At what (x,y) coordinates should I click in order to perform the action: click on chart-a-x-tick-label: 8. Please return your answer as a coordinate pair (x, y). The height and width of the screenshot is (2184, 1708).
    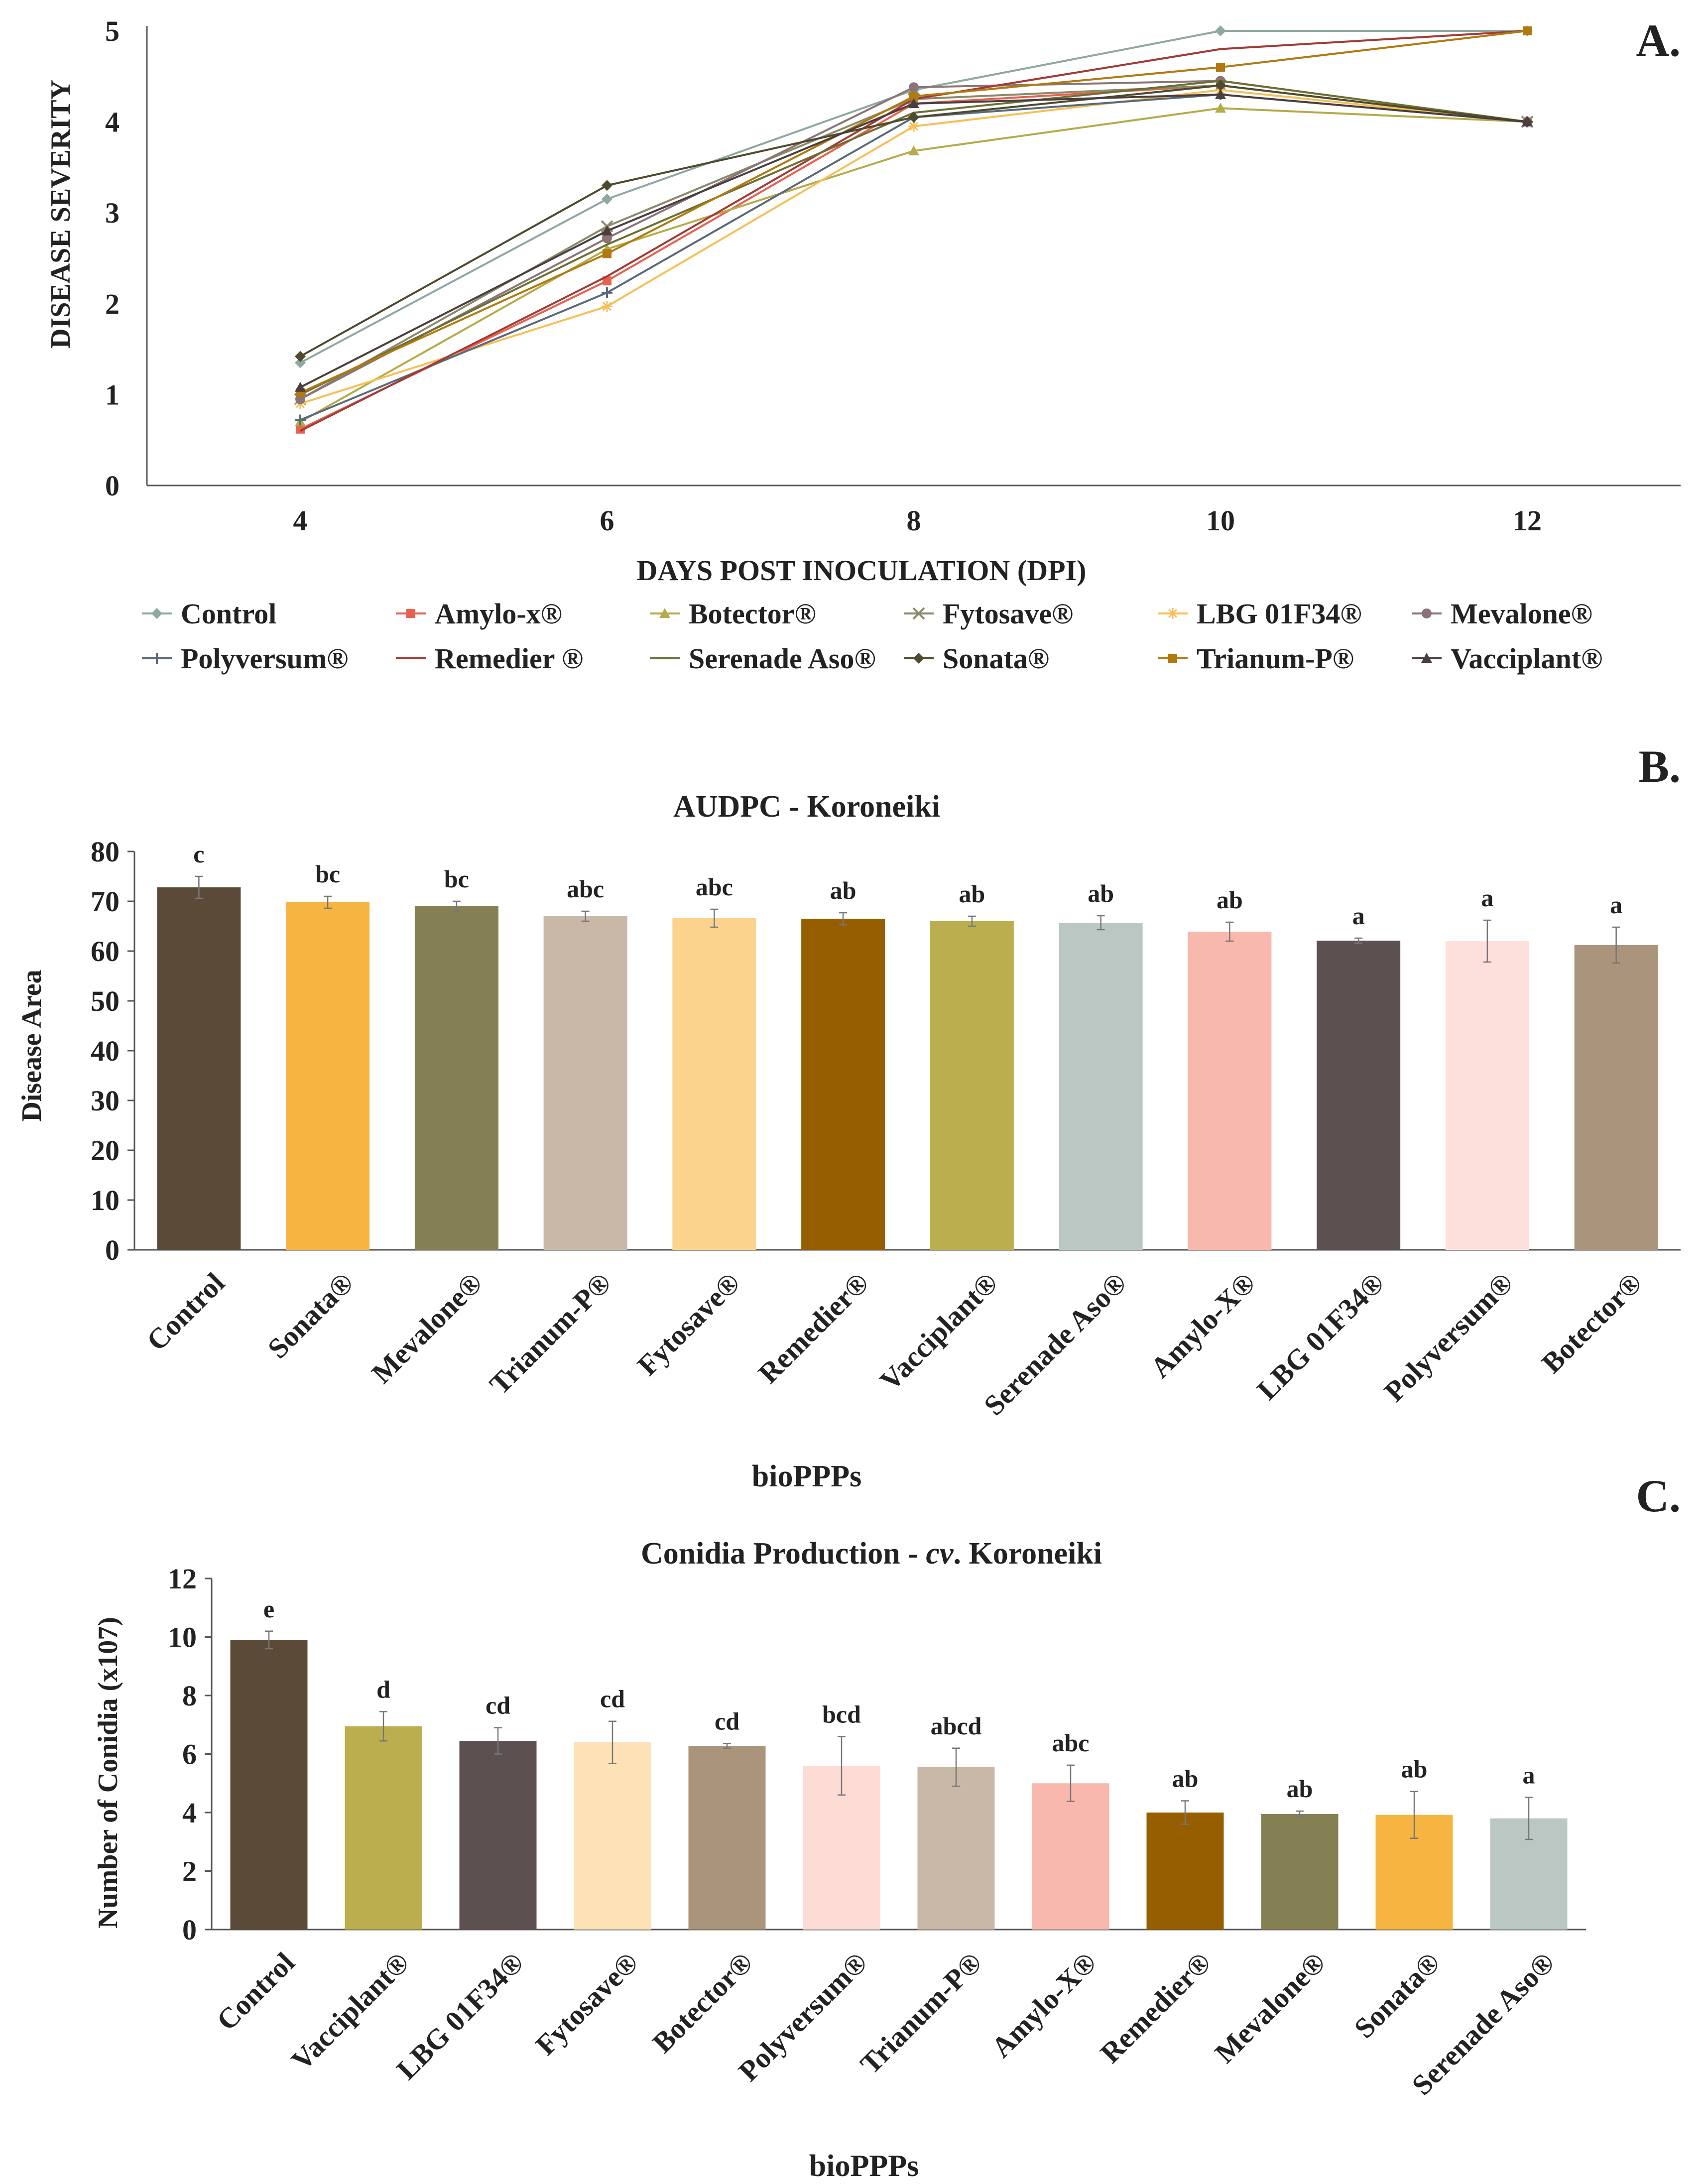
    Looking at the image, I should click on (914, 520).